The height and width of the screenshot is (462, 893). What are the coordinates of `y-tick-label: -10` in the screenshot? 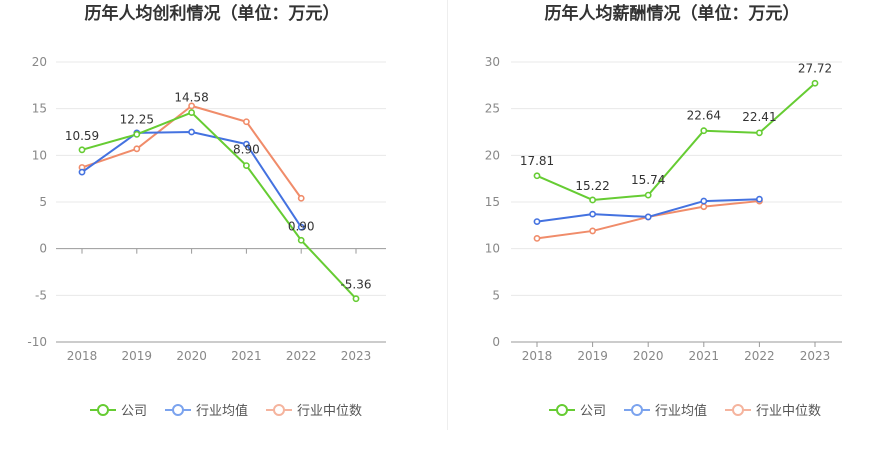 It's located at (37, 342).